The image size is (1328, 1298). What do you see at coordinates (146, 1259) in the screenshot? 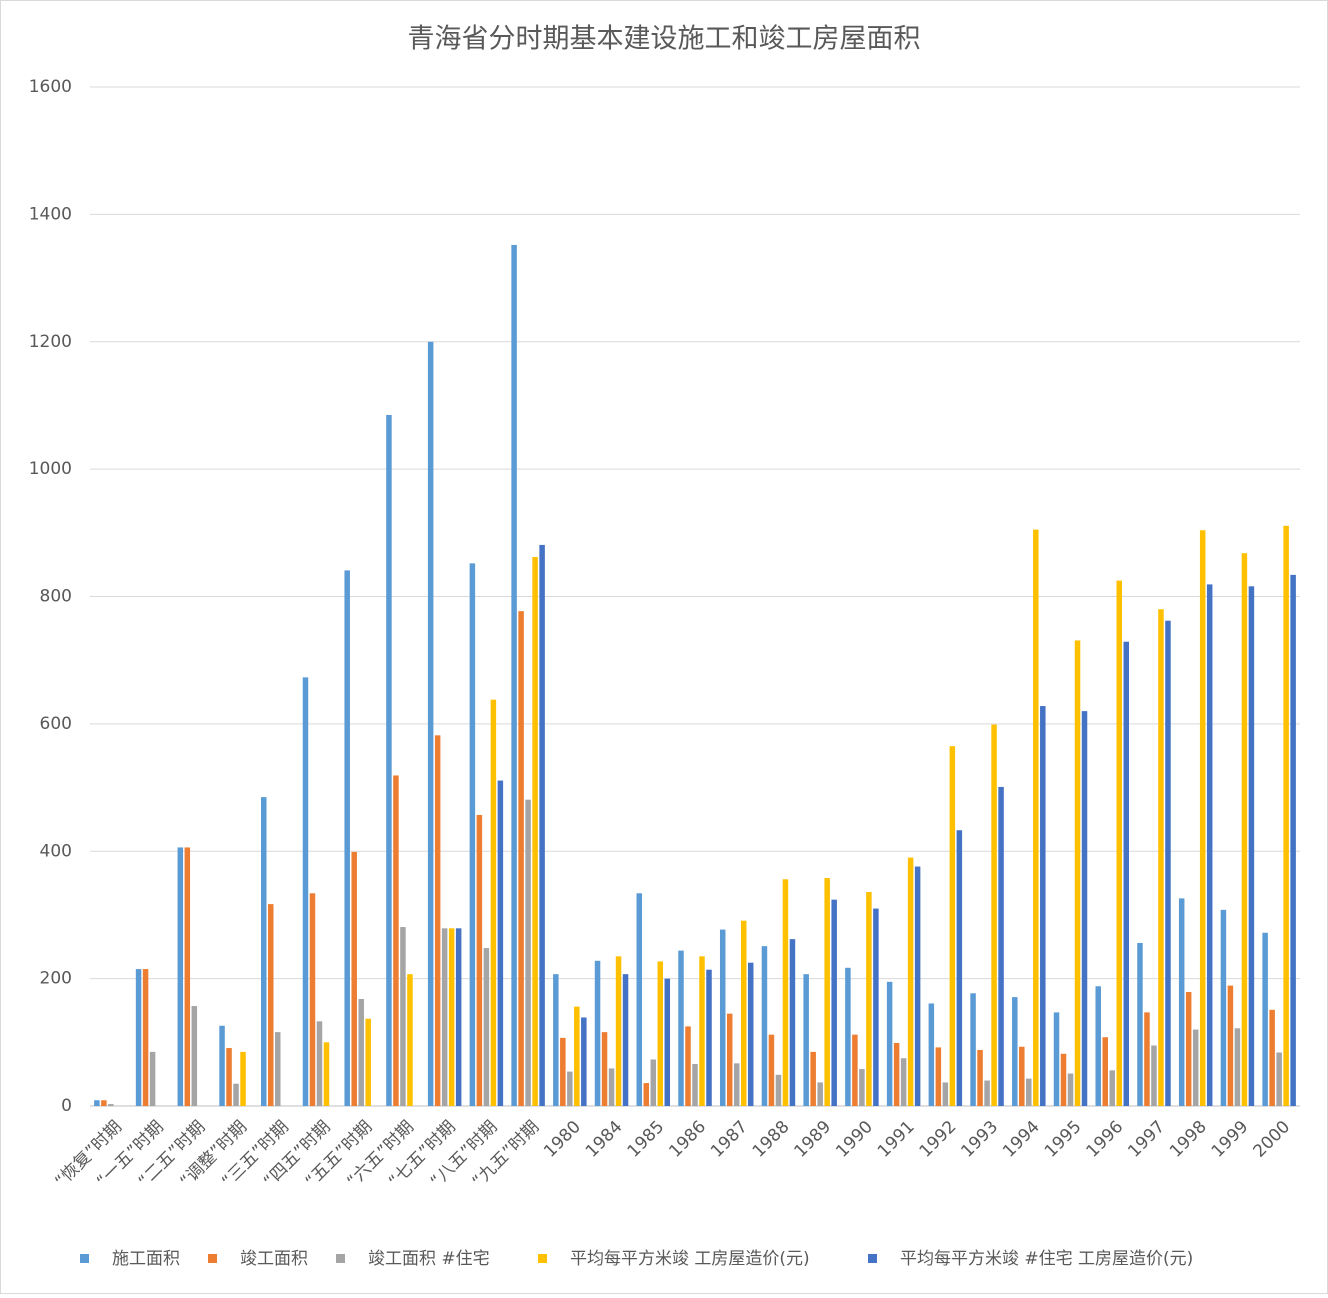
I see `legend-label: 施工面积` at bounding box center [146, 1259].